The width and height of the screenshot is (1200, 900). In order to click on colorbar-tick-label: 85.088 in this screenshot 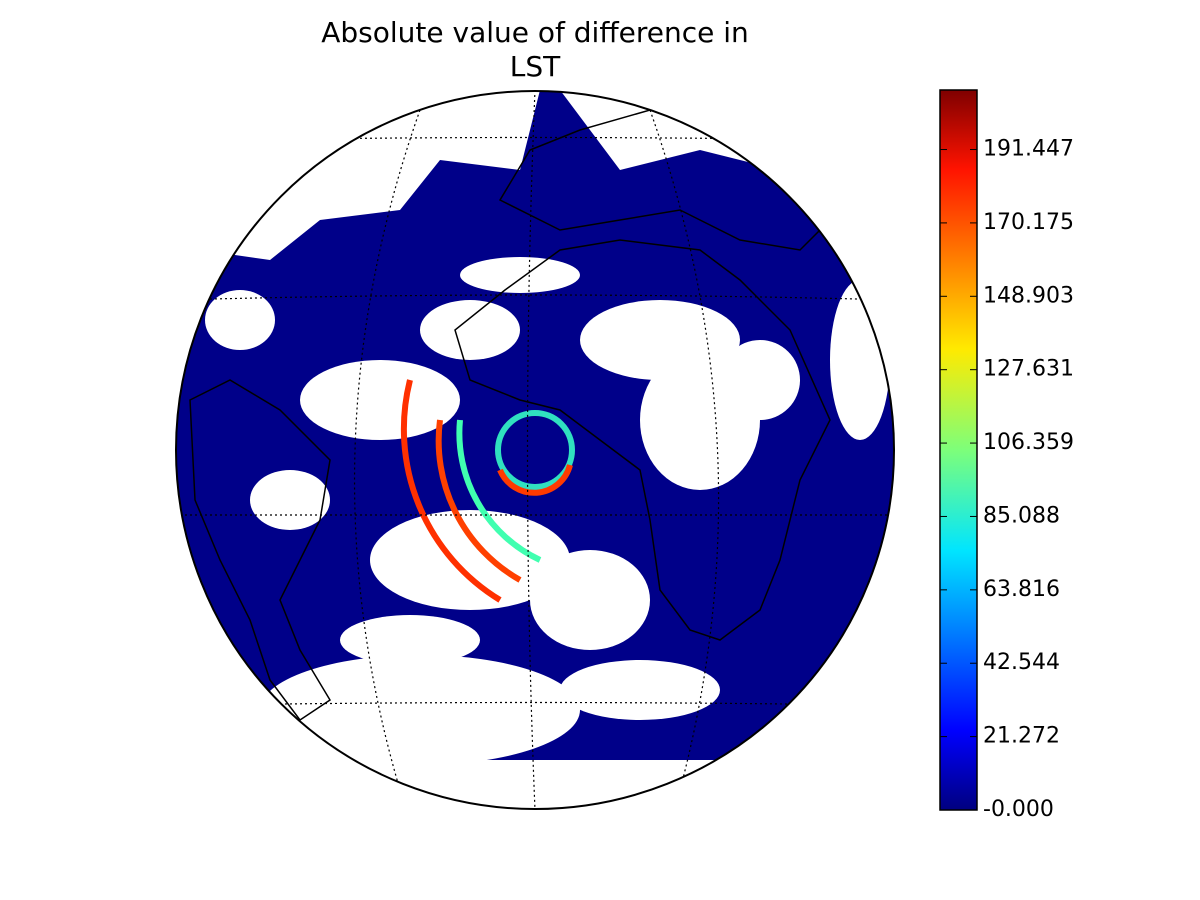, I will do `click(1021, 515)`.